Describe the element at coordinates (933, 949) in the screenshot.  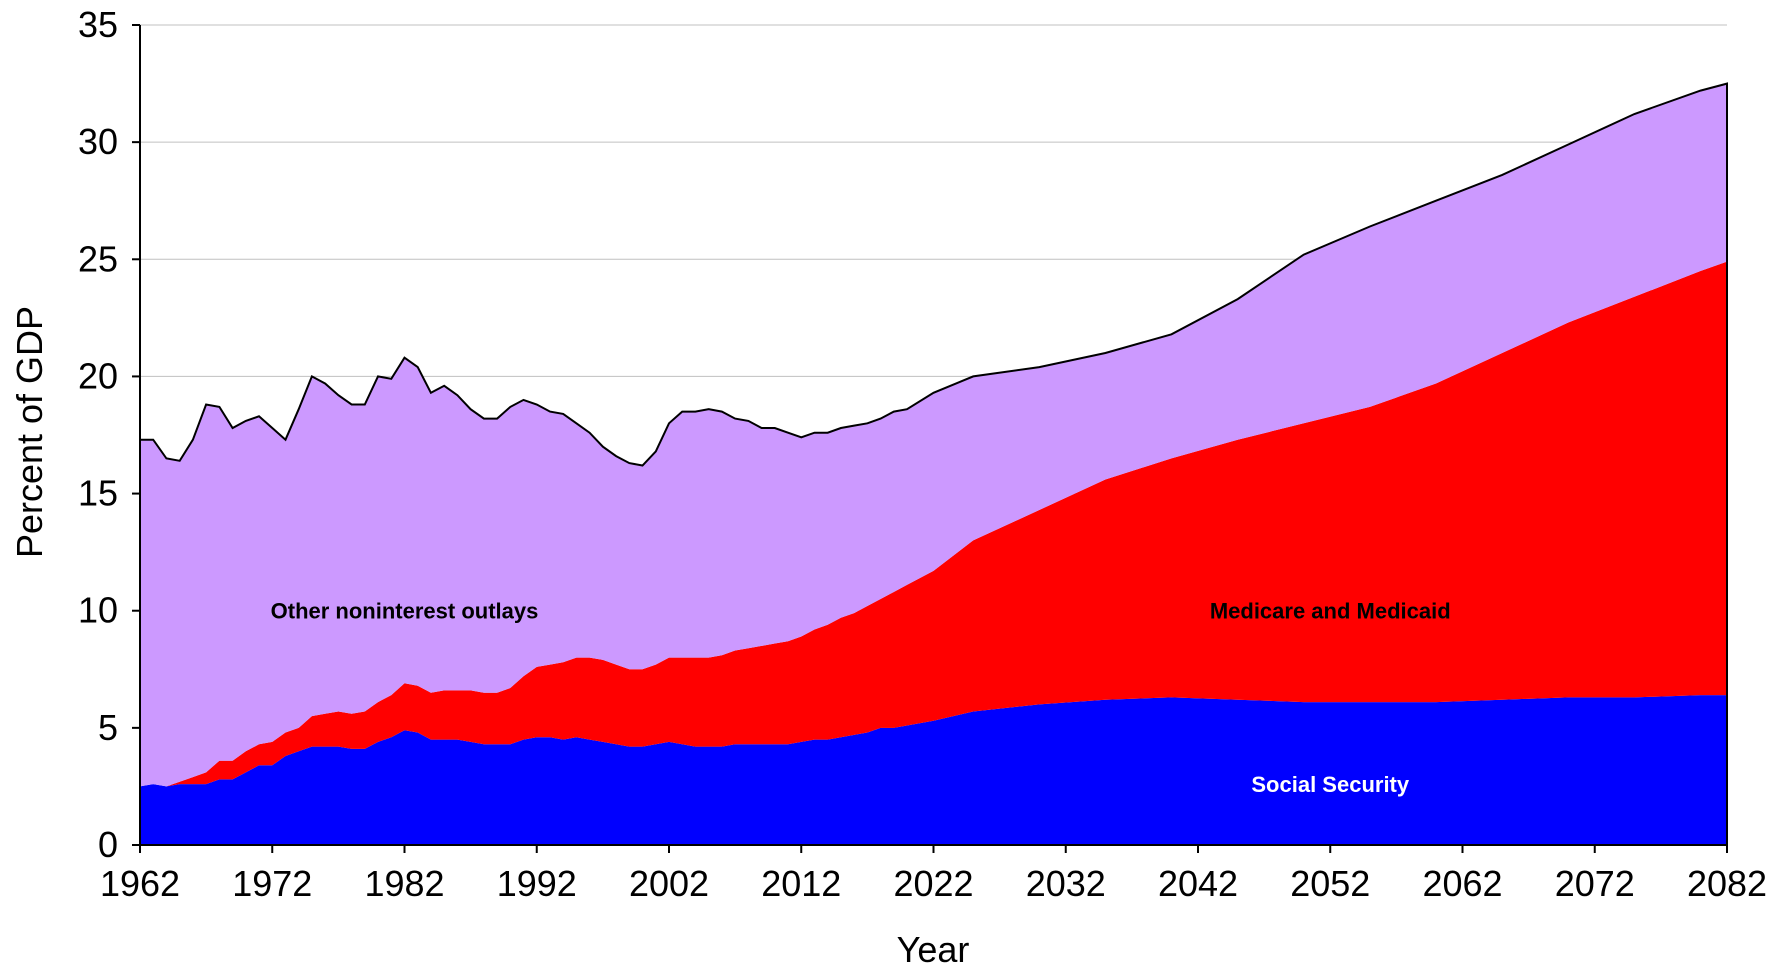
I see `x-axis-title: Year` at that location.